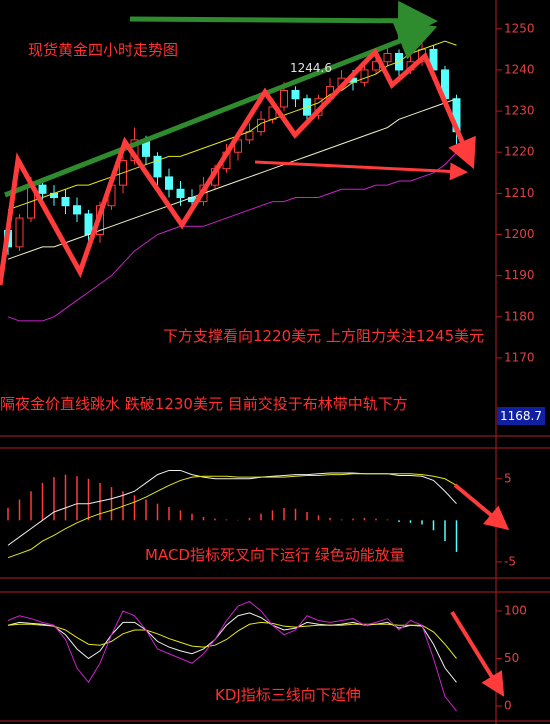 This screenshot has height=724, width=550. Describe the element at coordinates (519, 357) in the screenshot. I see `y-tick-label: 1170` at that location.